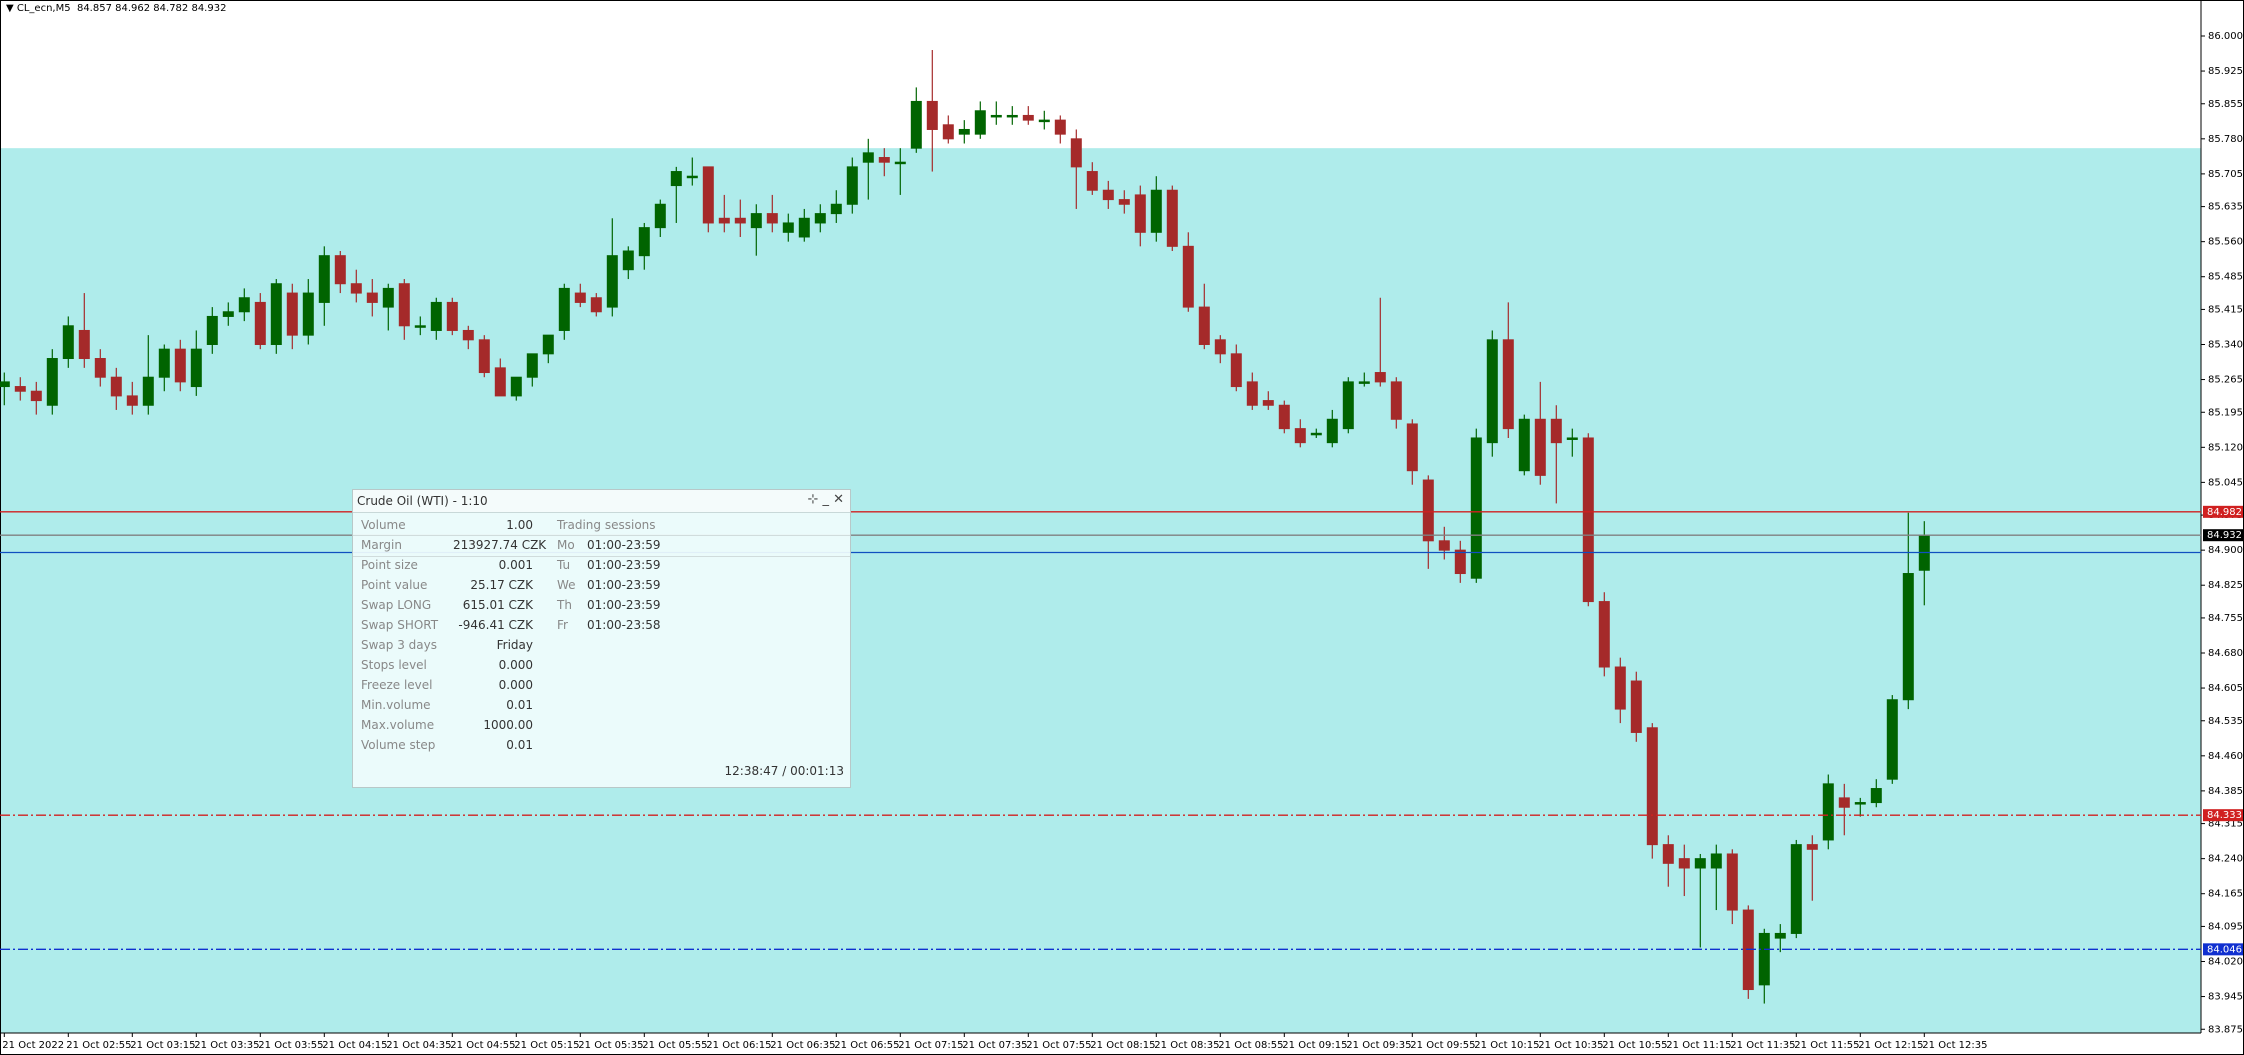 Image resolution: width=2244 pixels, height=1055 pixels. Describe the element at coordinates (515, 685) in the screenshot. I see `info-value: 0.000` at that location.